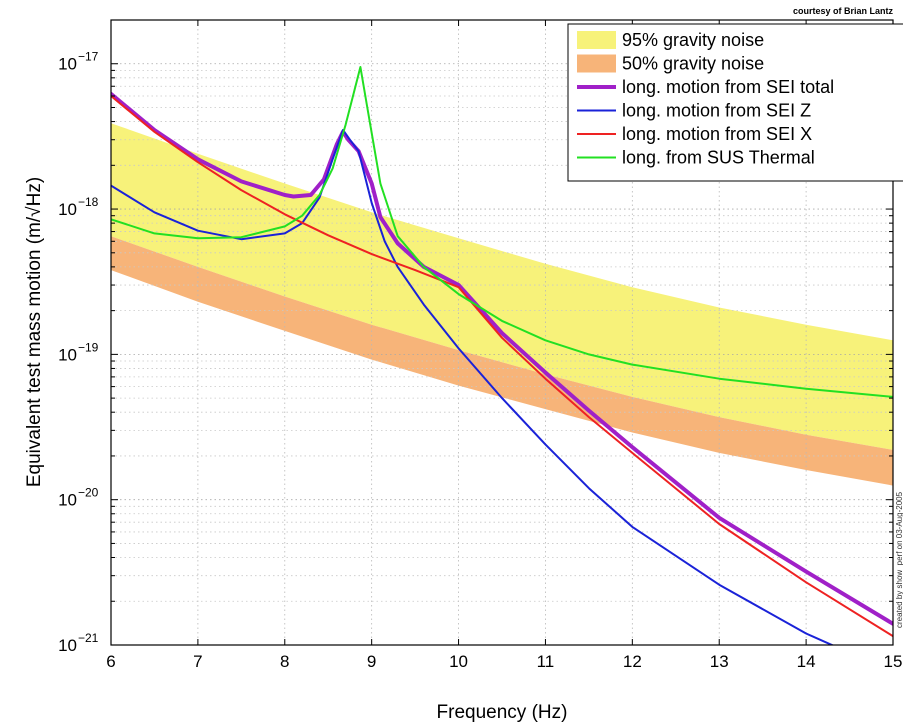  Describe the element at coordinates (899, 559) in the screenshot. I see `created-by-stamp: created by show_perf on 03-Aug-2005` at that location.